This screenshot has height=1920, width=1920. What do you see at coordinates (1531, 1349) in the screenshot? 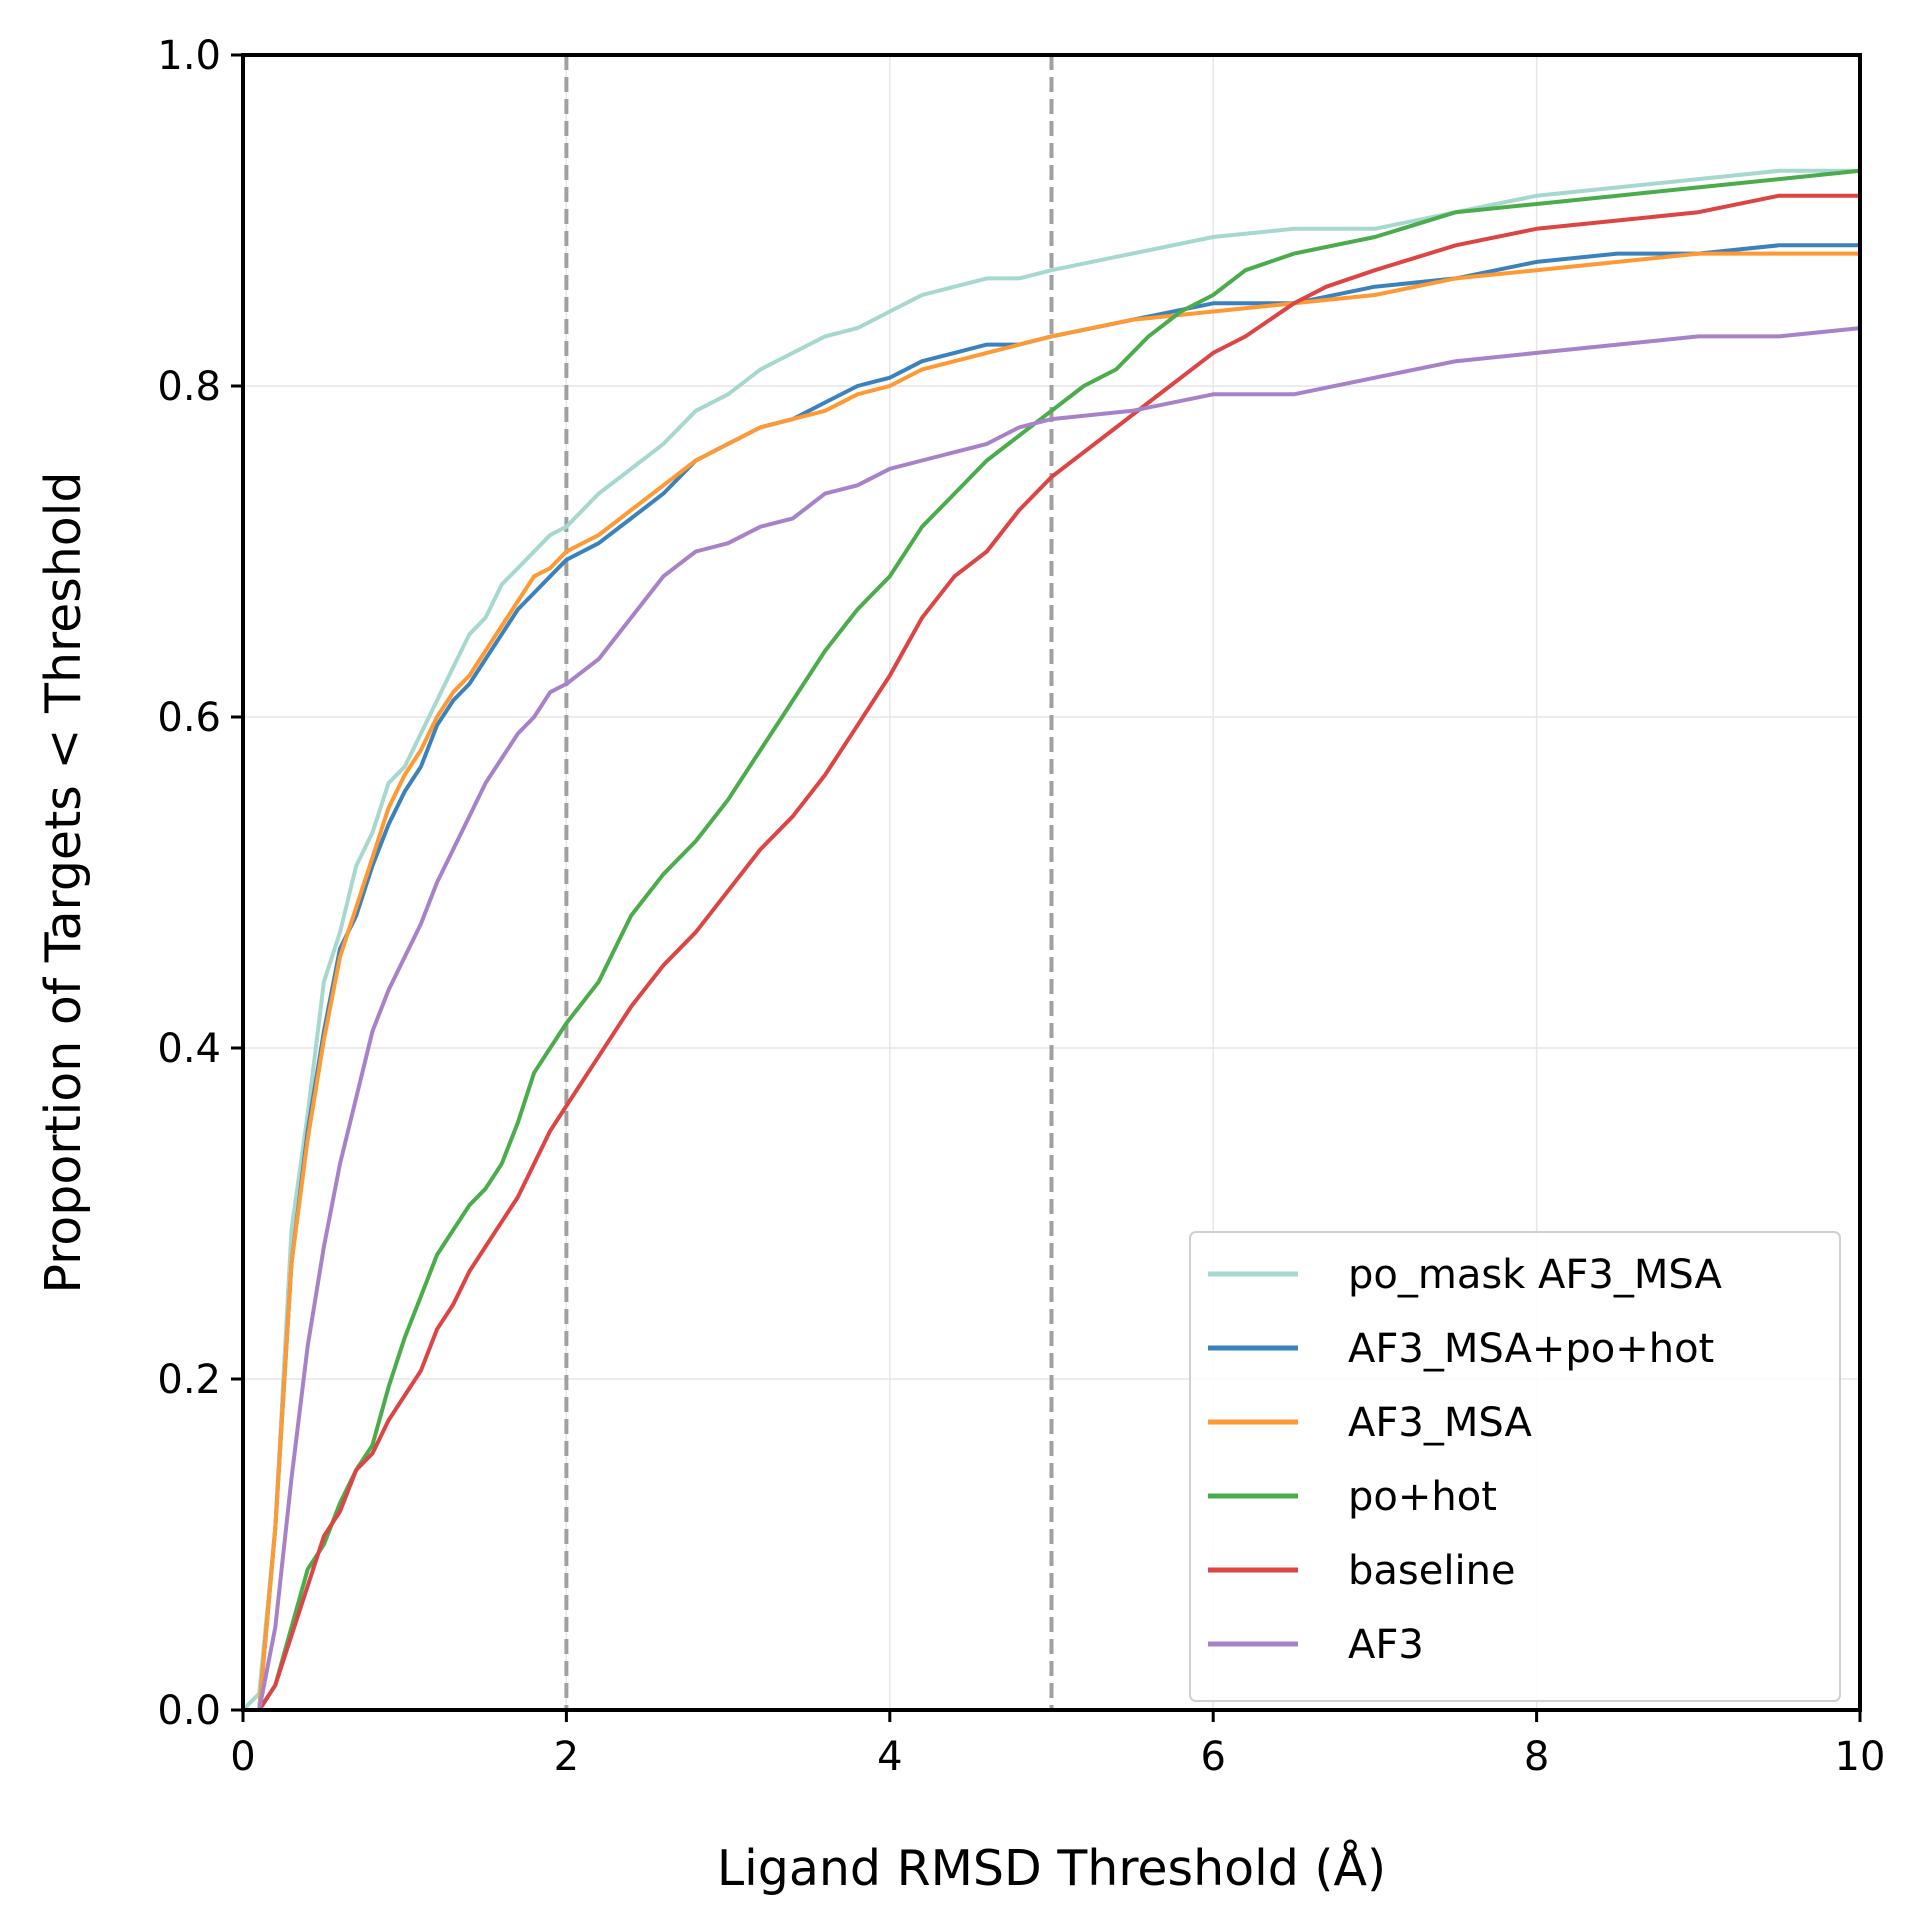
I see `legend-entry: AF3_MSA+po+hot` at bounding box center [1531, 1349].